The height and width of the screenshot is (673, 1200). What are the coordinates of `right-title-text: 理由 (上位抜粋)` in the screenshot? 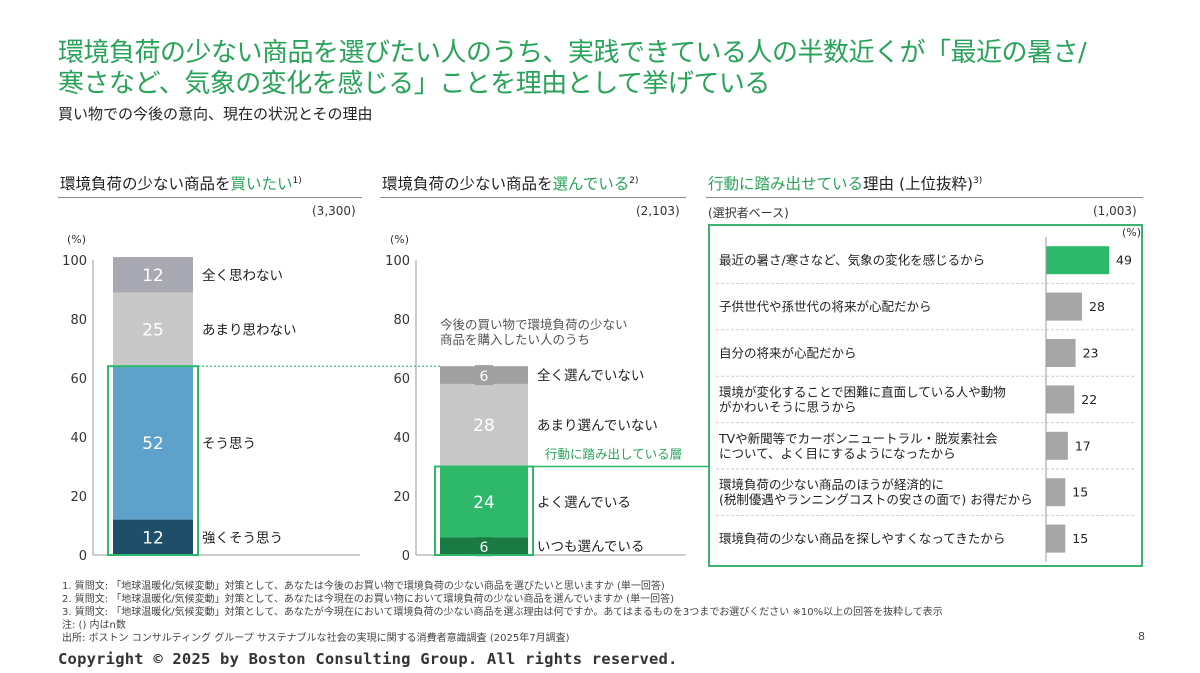 It's located at (918, 184).